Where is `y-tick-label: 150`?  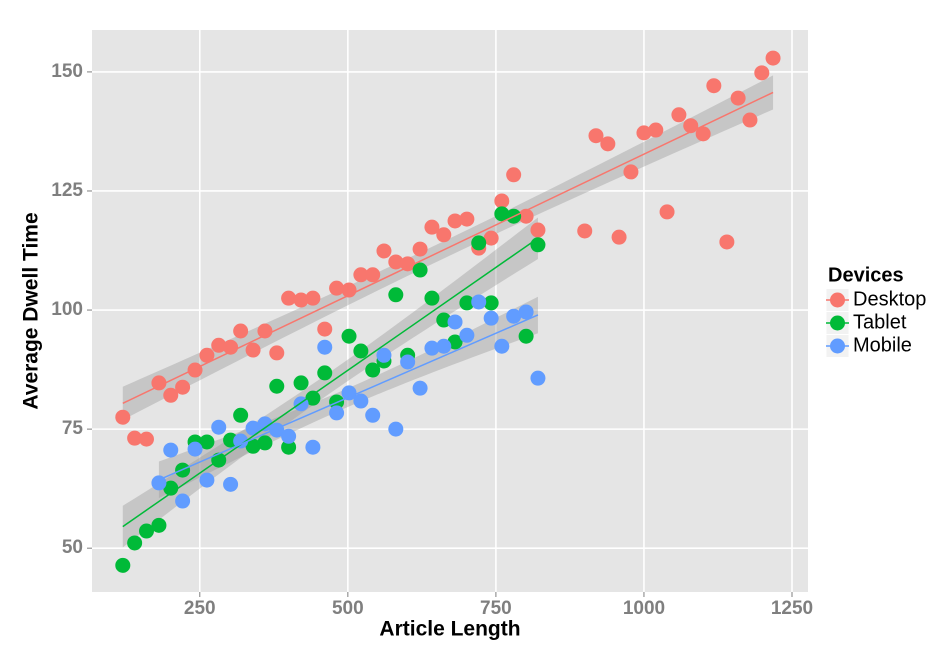 y-tick-label: 150 is located at coordinates (67, 71).